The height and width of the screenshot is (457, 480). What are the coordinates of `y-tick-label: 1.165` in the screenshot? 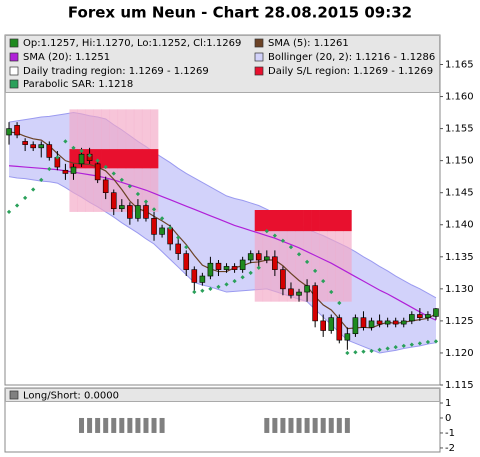 It's located at (459, 64).